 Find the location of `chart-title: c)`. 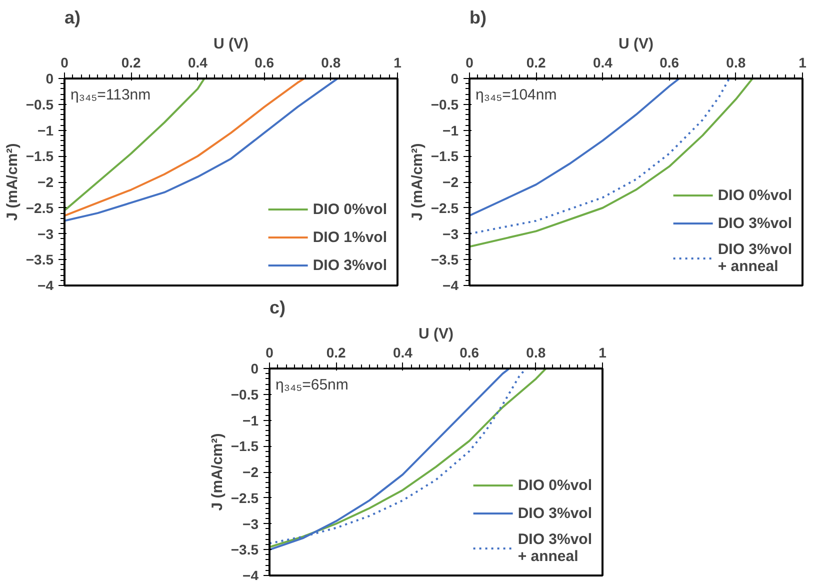

chart-title: c) is located at coordinates (278, 308).